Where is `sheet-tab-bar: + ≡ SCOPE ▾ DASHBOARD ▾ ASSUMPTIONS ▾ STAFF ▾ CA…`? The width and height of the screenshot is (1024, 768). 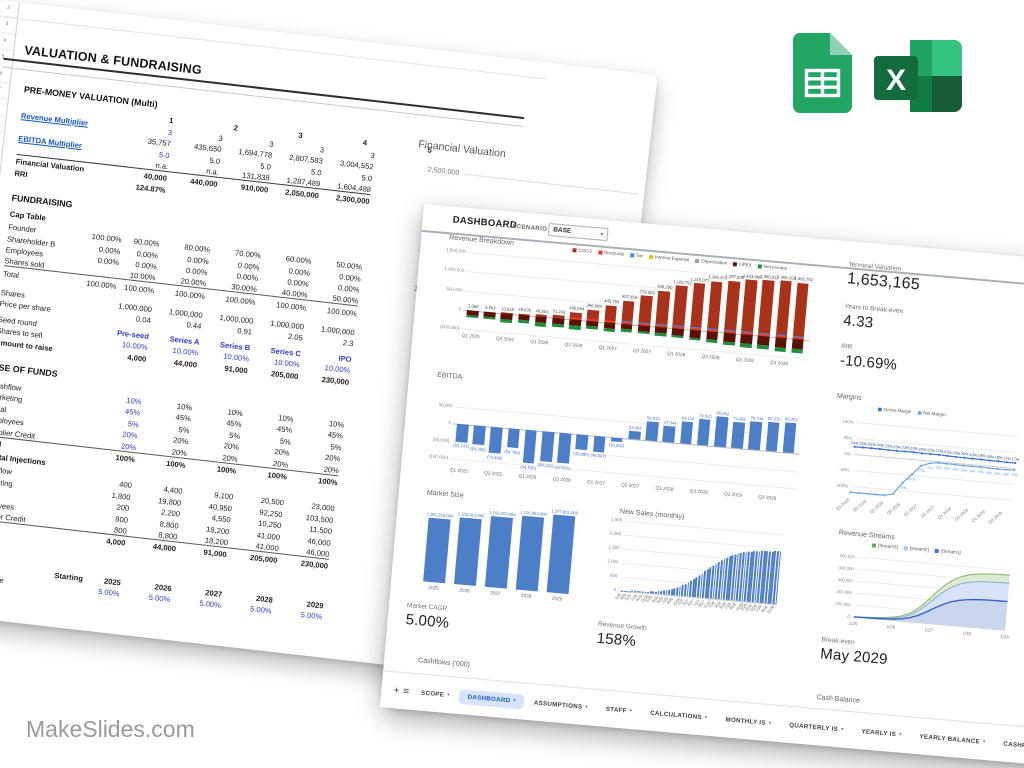 sheet-tab-bar: + ≡ SCOPE ▾ DASHBOARD ▾ ASSUMPTIONS ▾ STAFF ▾ CA… is located at coordinates (701, 719).